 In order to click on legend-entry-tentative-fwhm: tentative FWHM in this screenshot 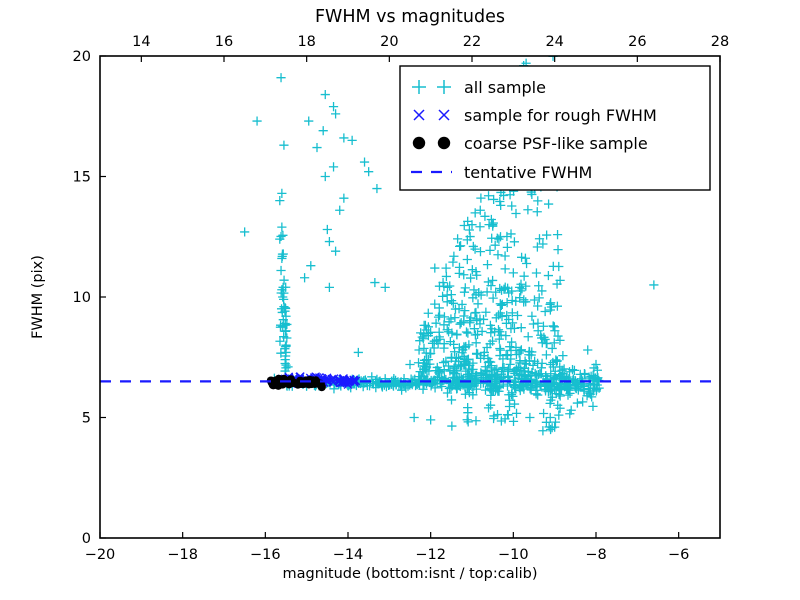, I will do `click(501, 172)`.